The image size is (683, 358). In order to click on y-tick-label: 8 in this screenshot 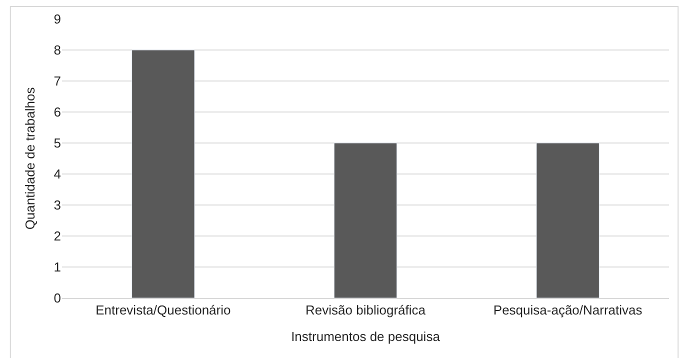, I will do `click(57, 50)`.